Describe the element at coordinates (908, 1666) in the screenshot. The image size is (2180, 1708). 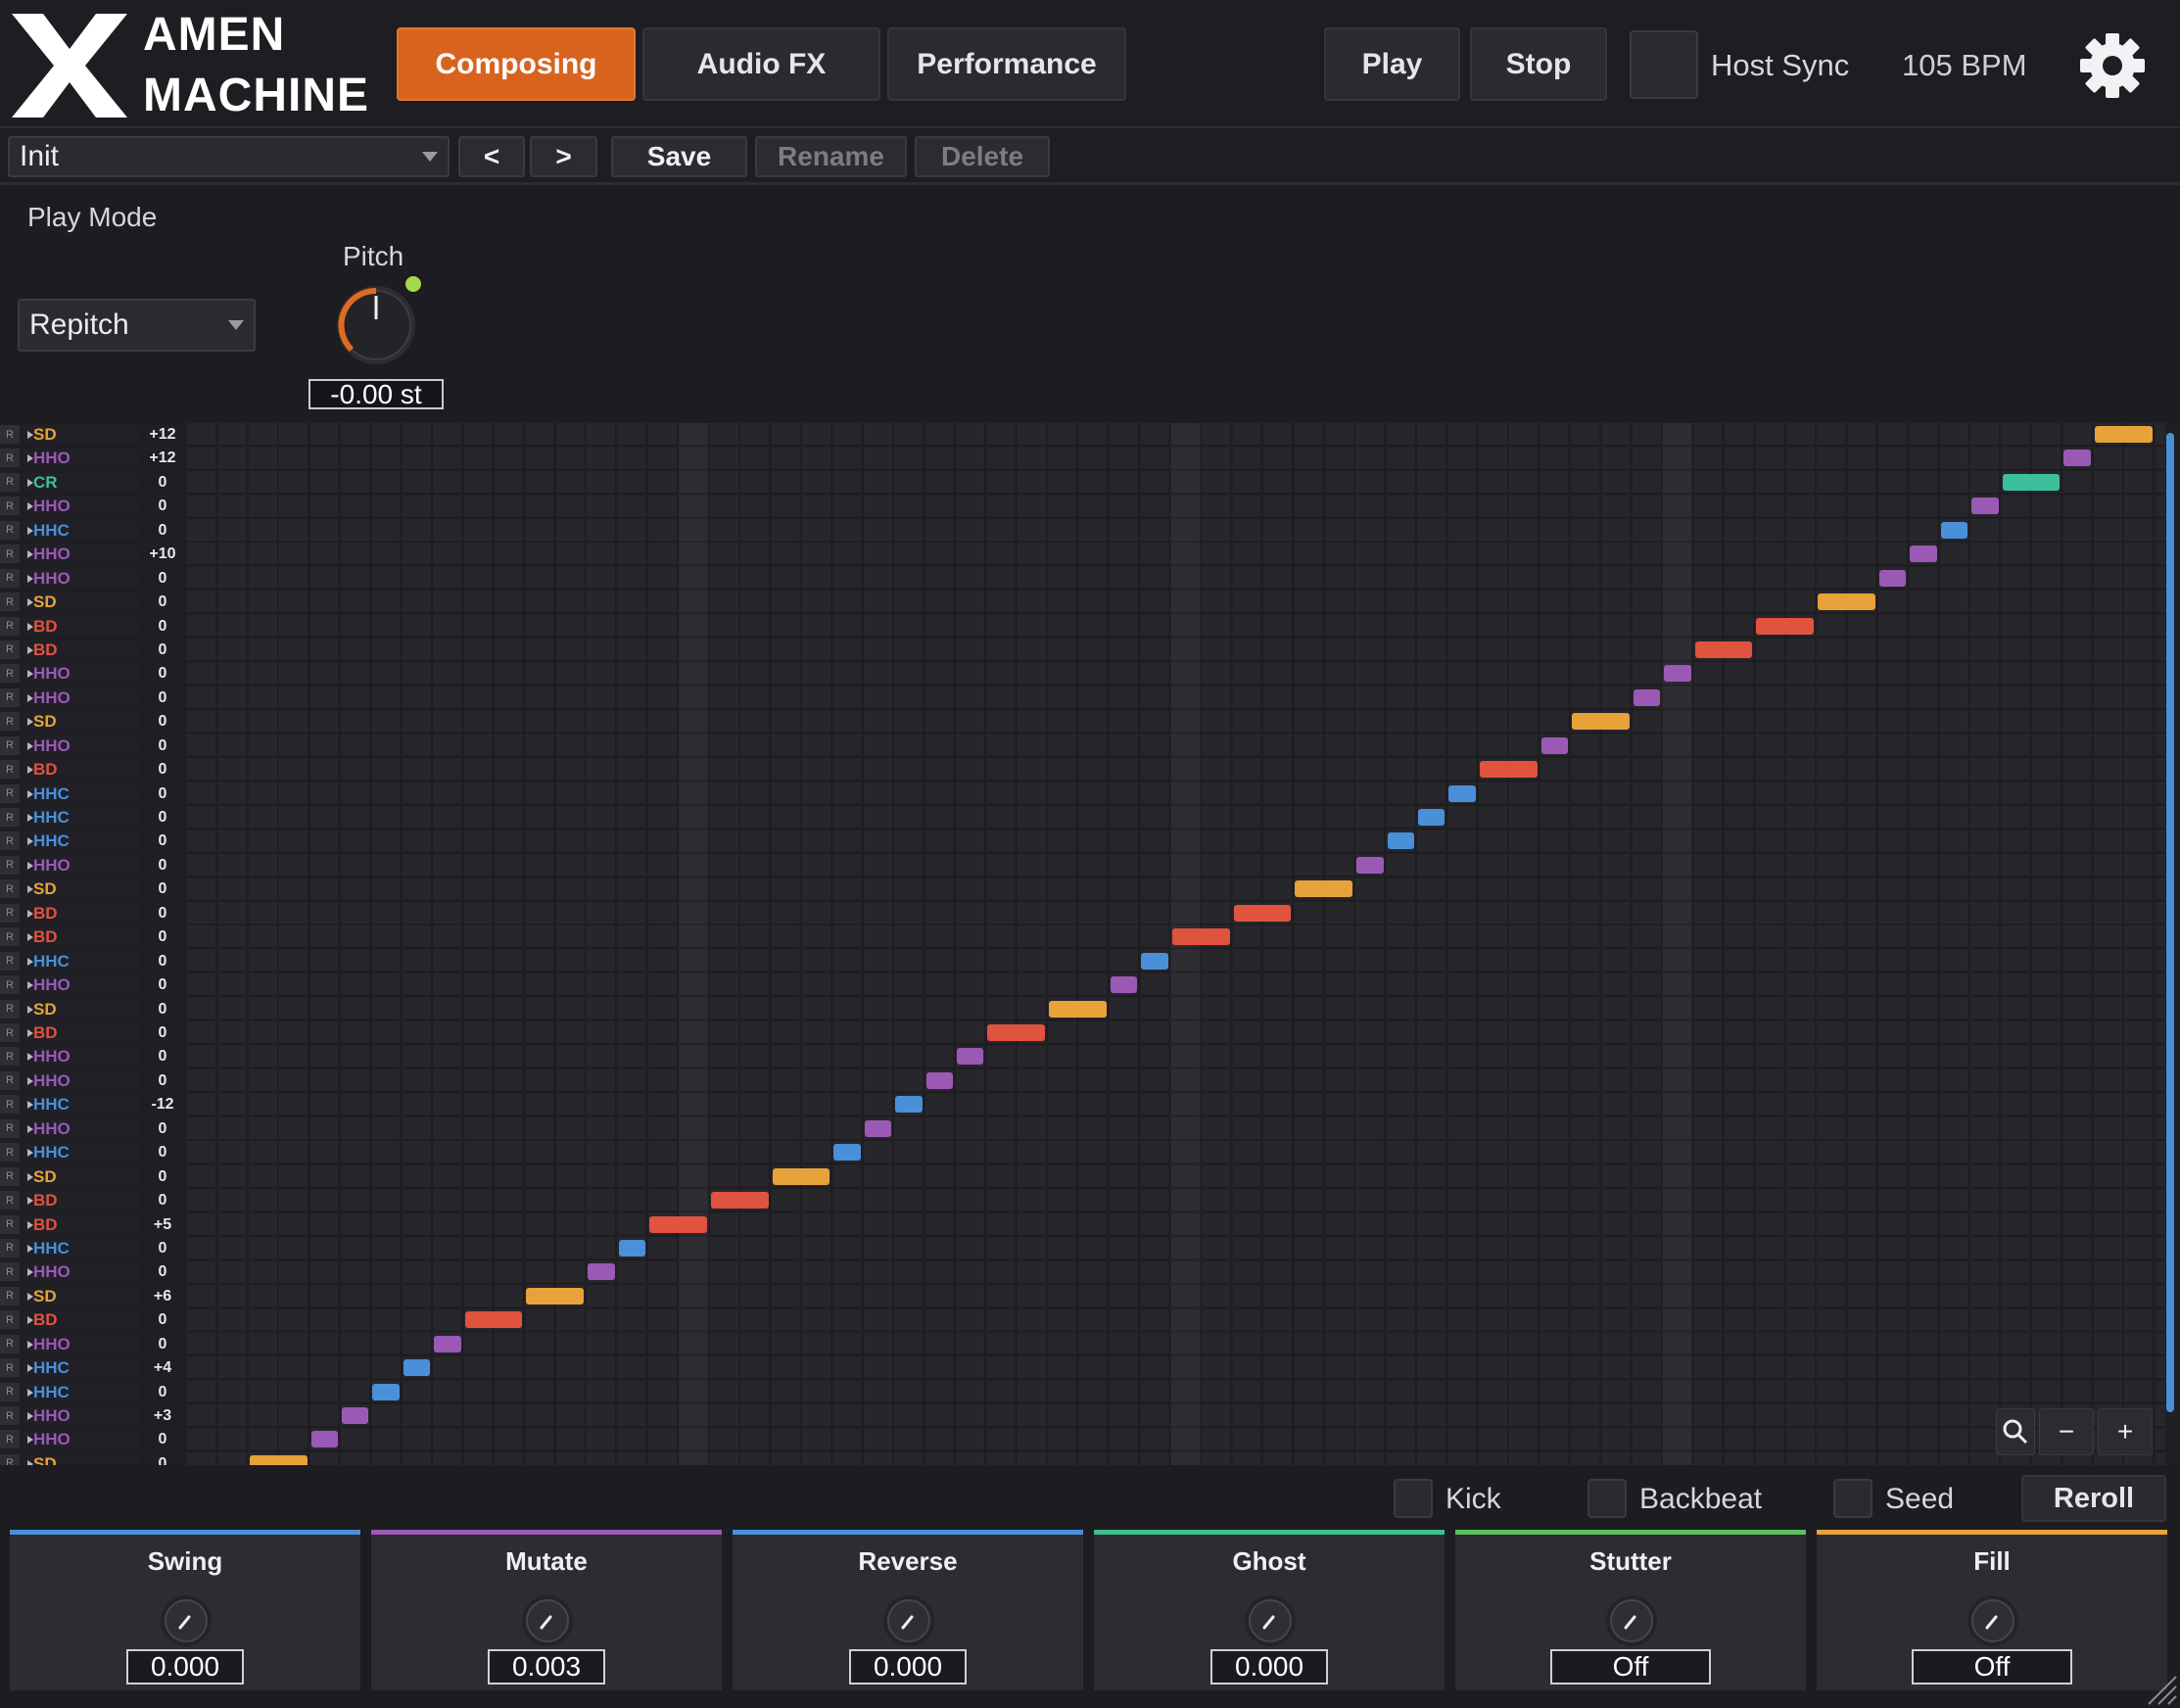
I see `reverse-value-field: 0.000` at that location.